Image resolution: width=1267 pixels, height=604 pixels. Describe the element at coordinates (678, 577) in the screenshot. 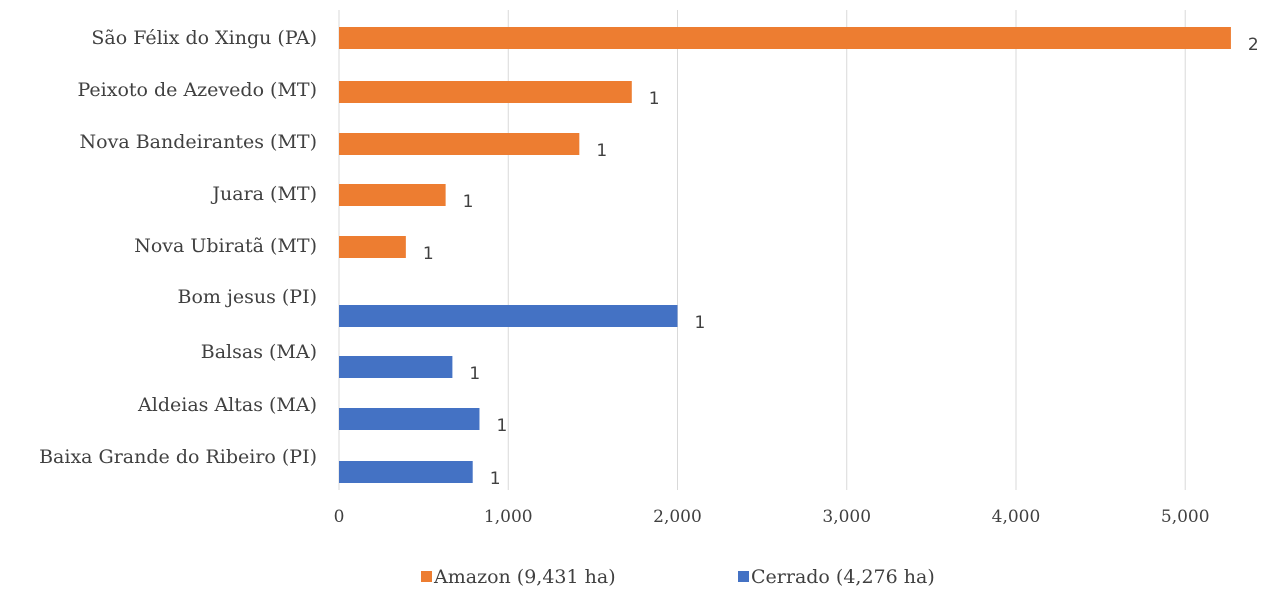

I see `legend: Amazon (9,431 ha) Cerrado (4,276 ha)` at that location.